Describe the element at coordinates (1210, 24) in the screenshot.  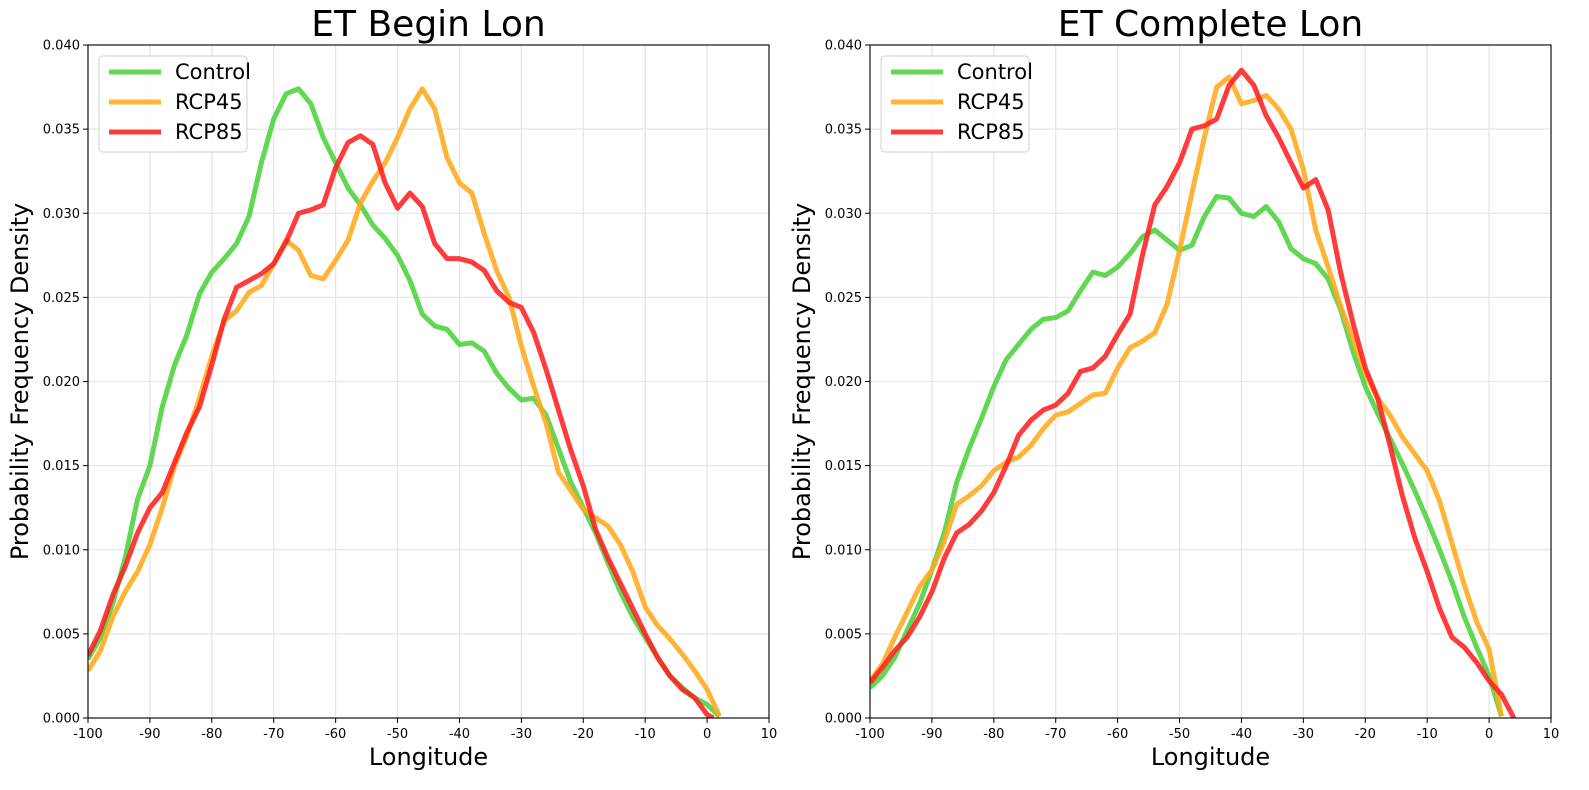
I see `chart-title: ET Complete Lon` at that location.